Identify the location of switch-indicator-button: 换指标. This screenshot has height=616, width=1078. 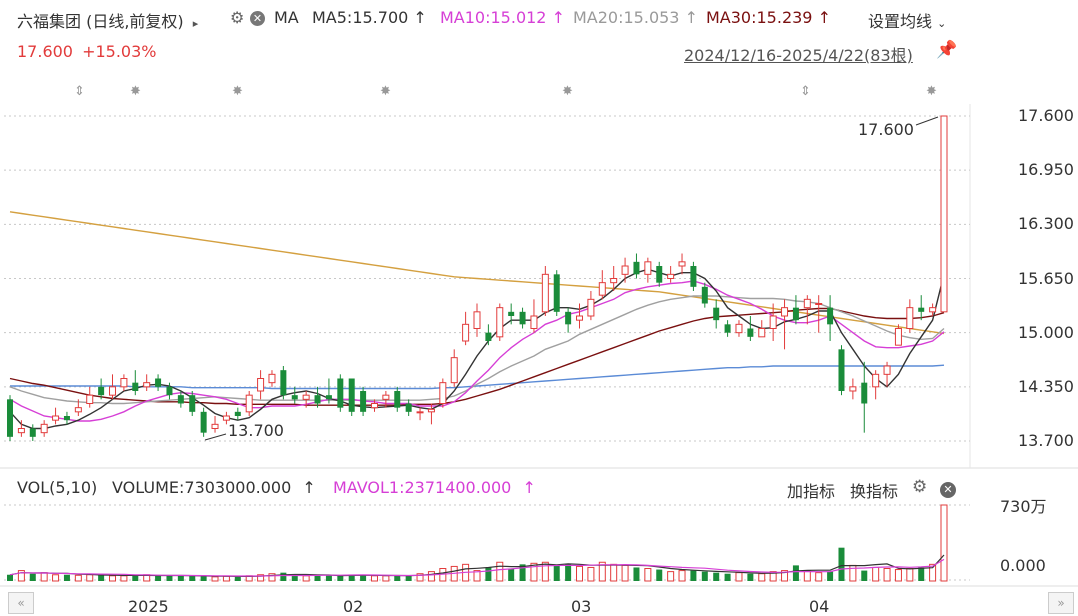
(874, 491).